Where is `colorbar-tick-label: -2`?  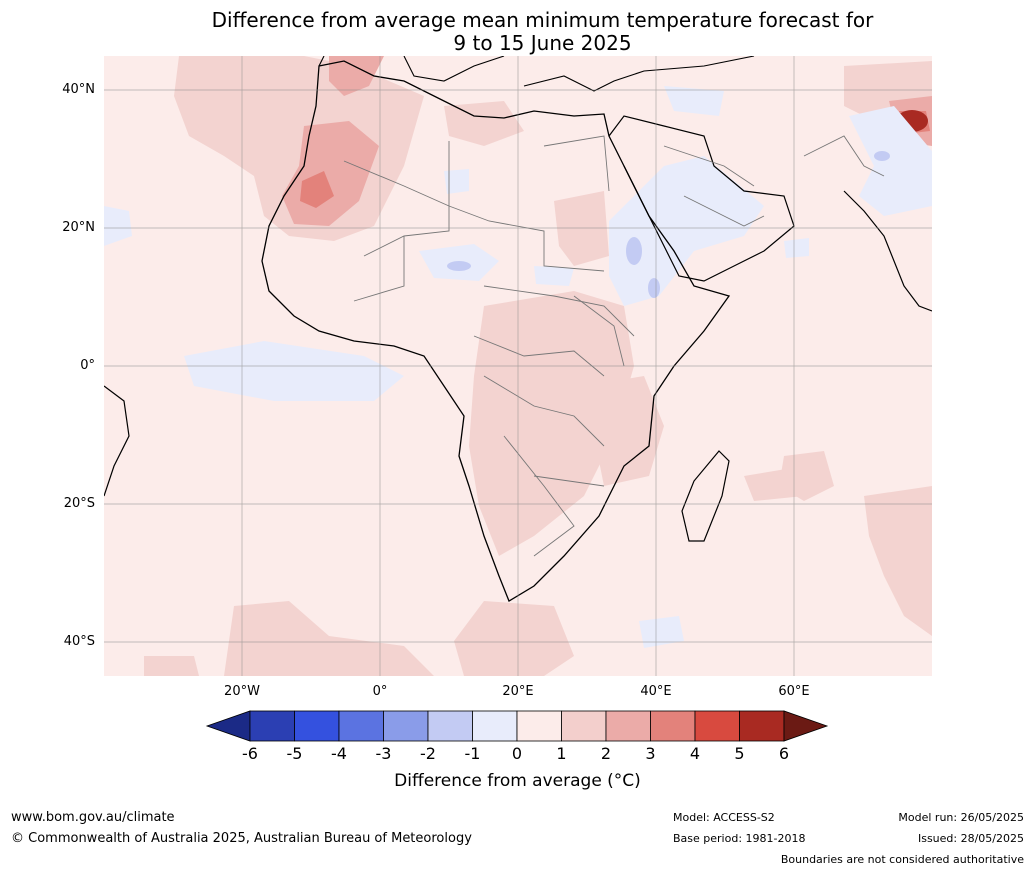
colorbar-tick-label: -2 is located at coordinates (428, 753).